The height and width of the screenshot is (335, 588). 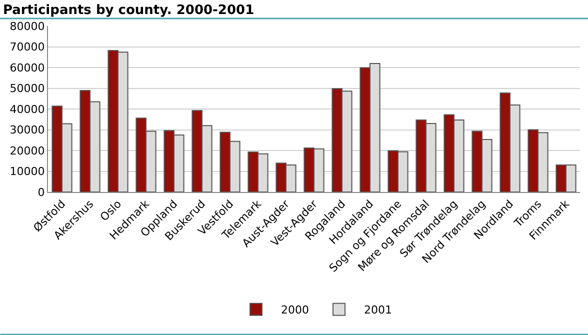 What do you see at coordinates (27, 89) in the screenshot?
I see `y-tick-label: 50000` at bounding box center [27, 89].